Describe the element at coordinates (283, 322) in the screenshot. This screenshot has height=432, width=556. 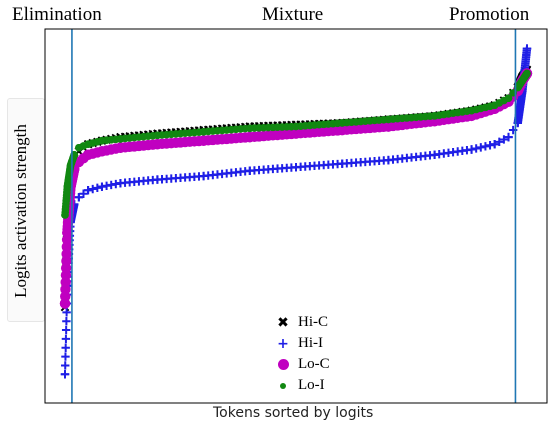
I see `x-marker-icon: ✖` at that location.